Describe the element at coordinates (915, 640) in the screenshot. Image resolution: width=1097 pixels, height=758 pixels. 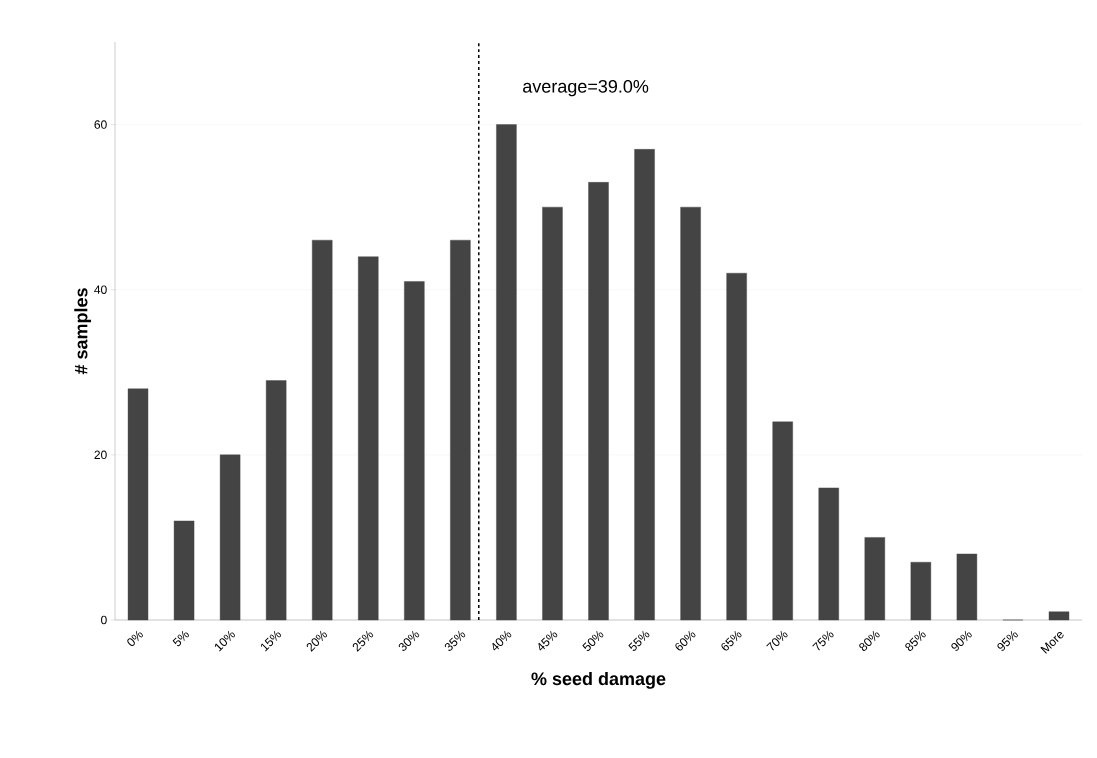
I see `x-tick-label: 85%` at that location.